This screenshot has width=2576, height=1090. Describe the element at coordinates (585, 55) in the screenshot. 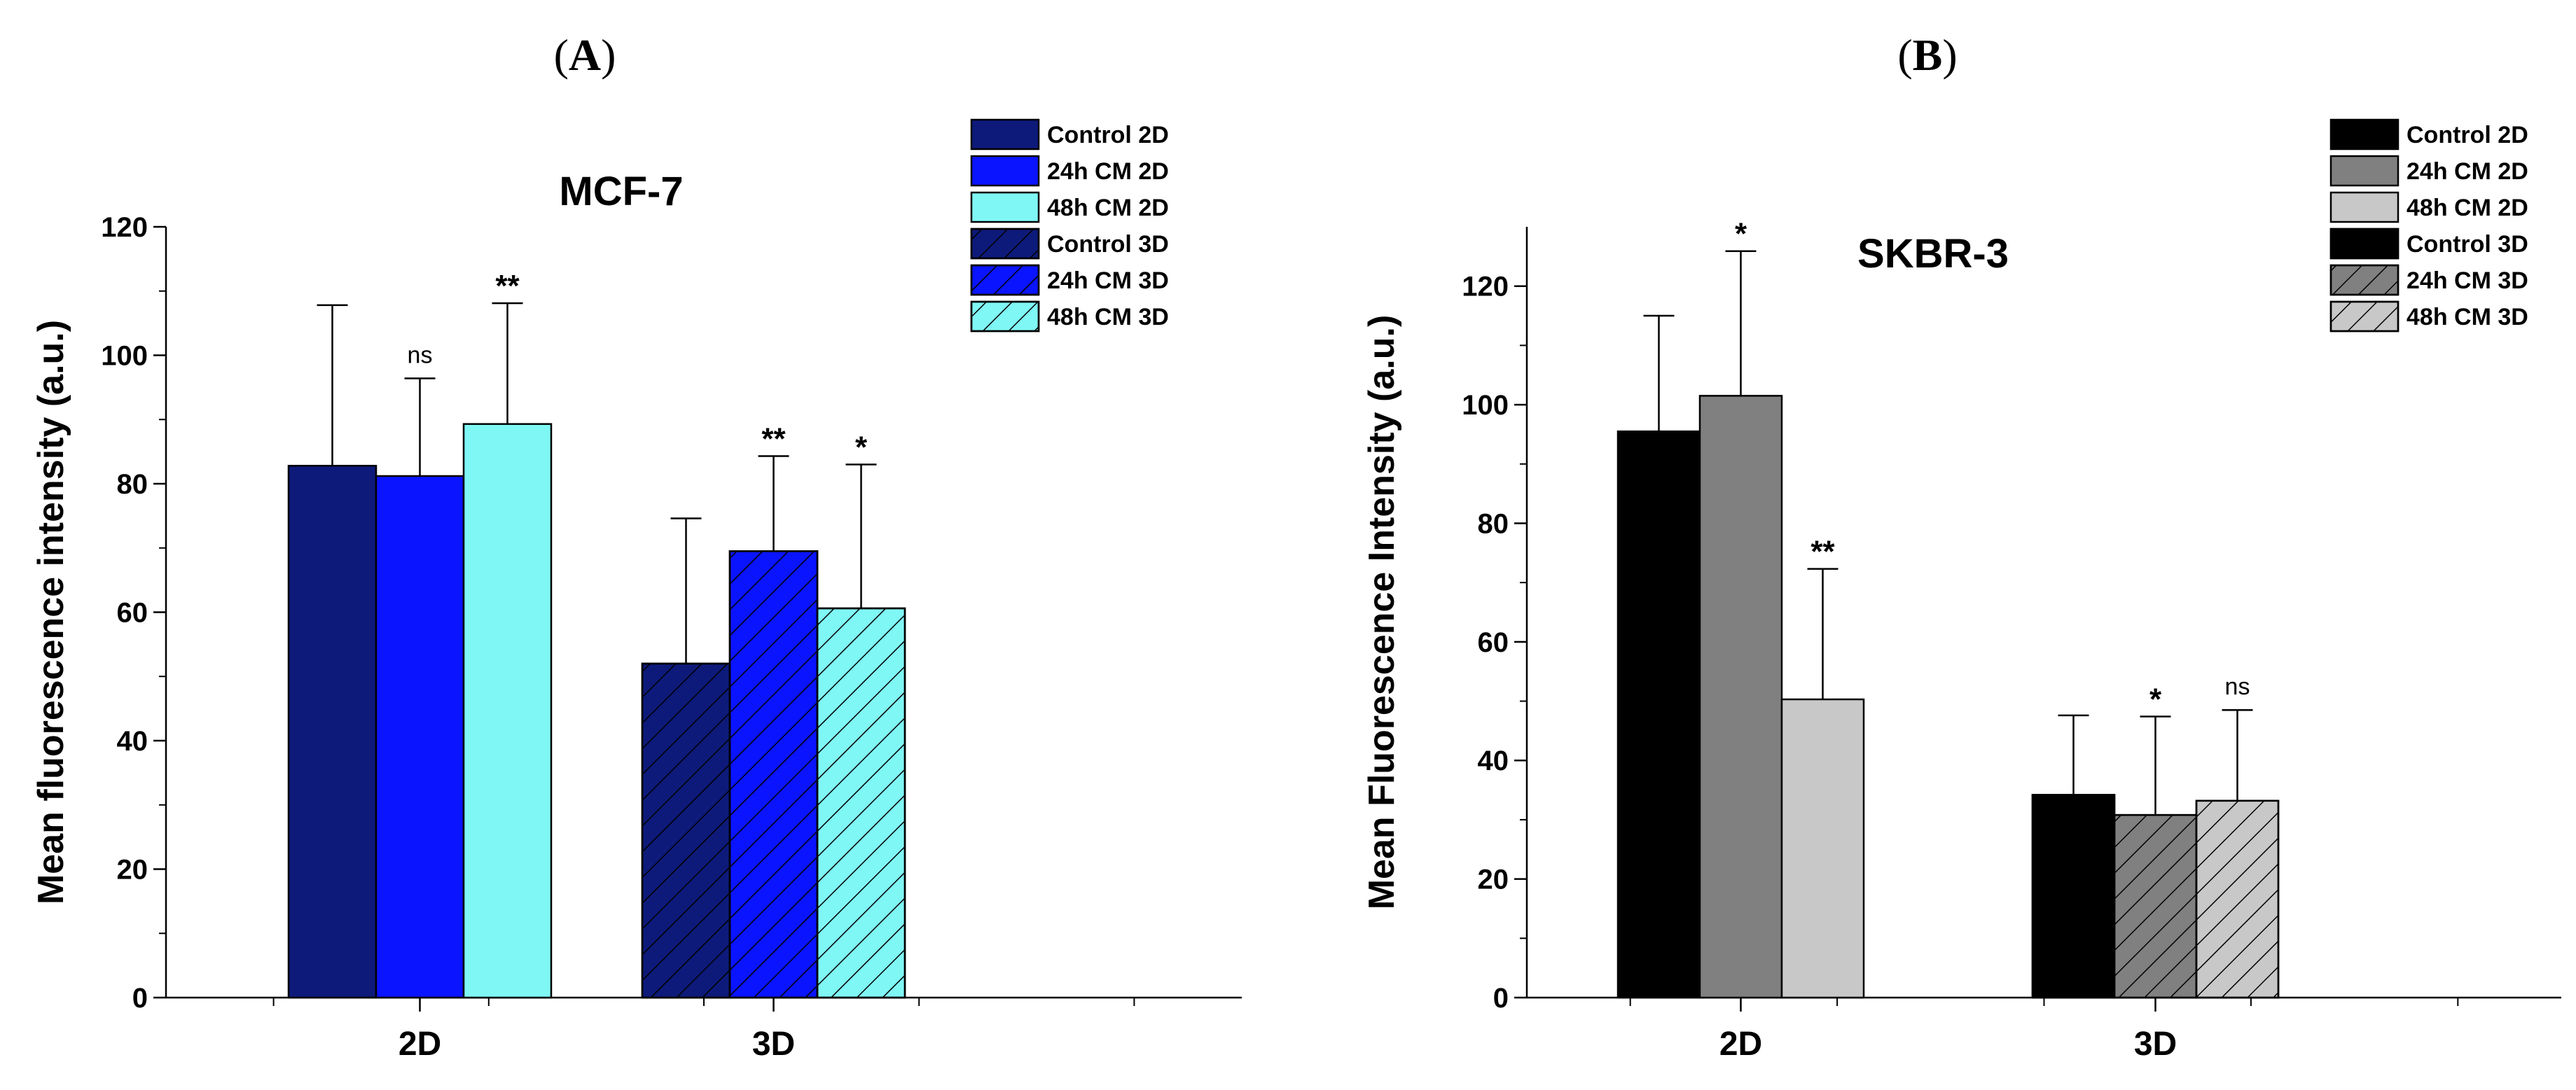

I see `panel-label: (A)` at that location.